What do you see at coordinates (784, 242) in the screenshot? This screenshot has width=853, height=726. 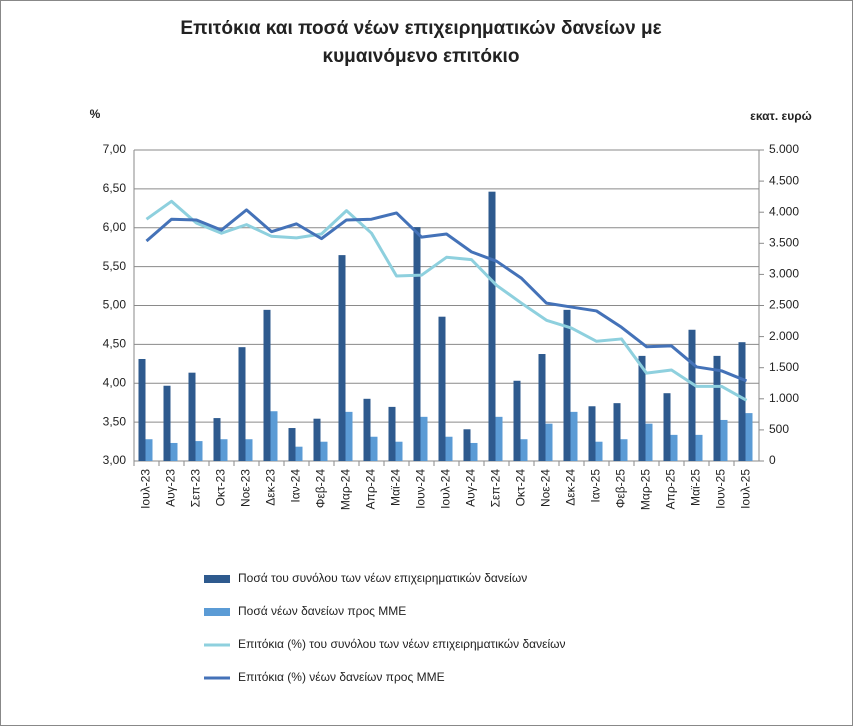 I see `y2-tick-label: 3.500` at bounding box center [784, 242].